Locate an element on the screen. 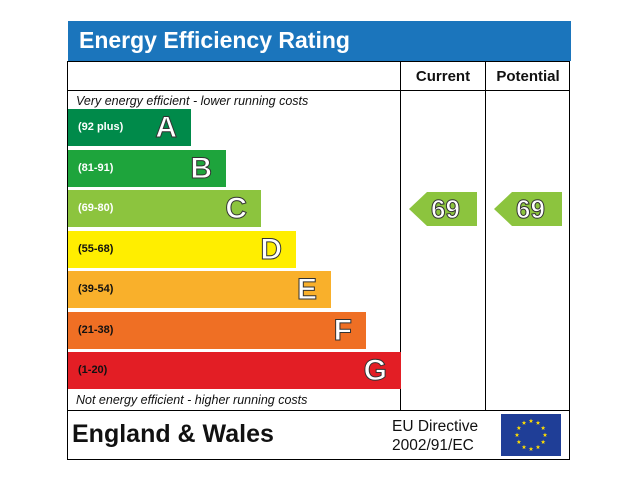  title-bar: Energy Efficiency Rating is located at coordinates (319, 41).